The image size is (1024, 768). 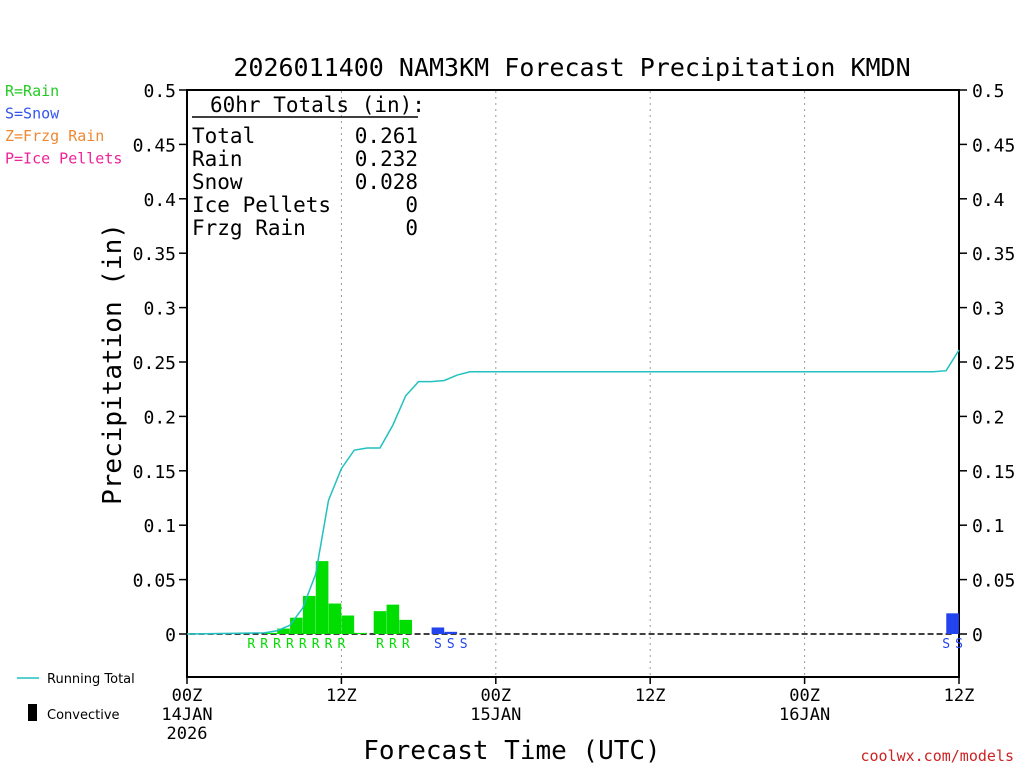 I want to click on y-tick-label-right: 0.25, so click(x=993, y=363).